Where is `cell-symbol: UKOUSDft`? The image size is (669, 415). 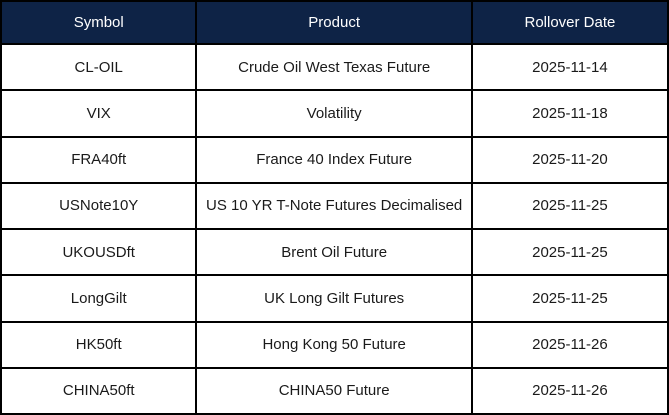 cell-symbol: UKOUSDft is located at coordinates (99, 252).